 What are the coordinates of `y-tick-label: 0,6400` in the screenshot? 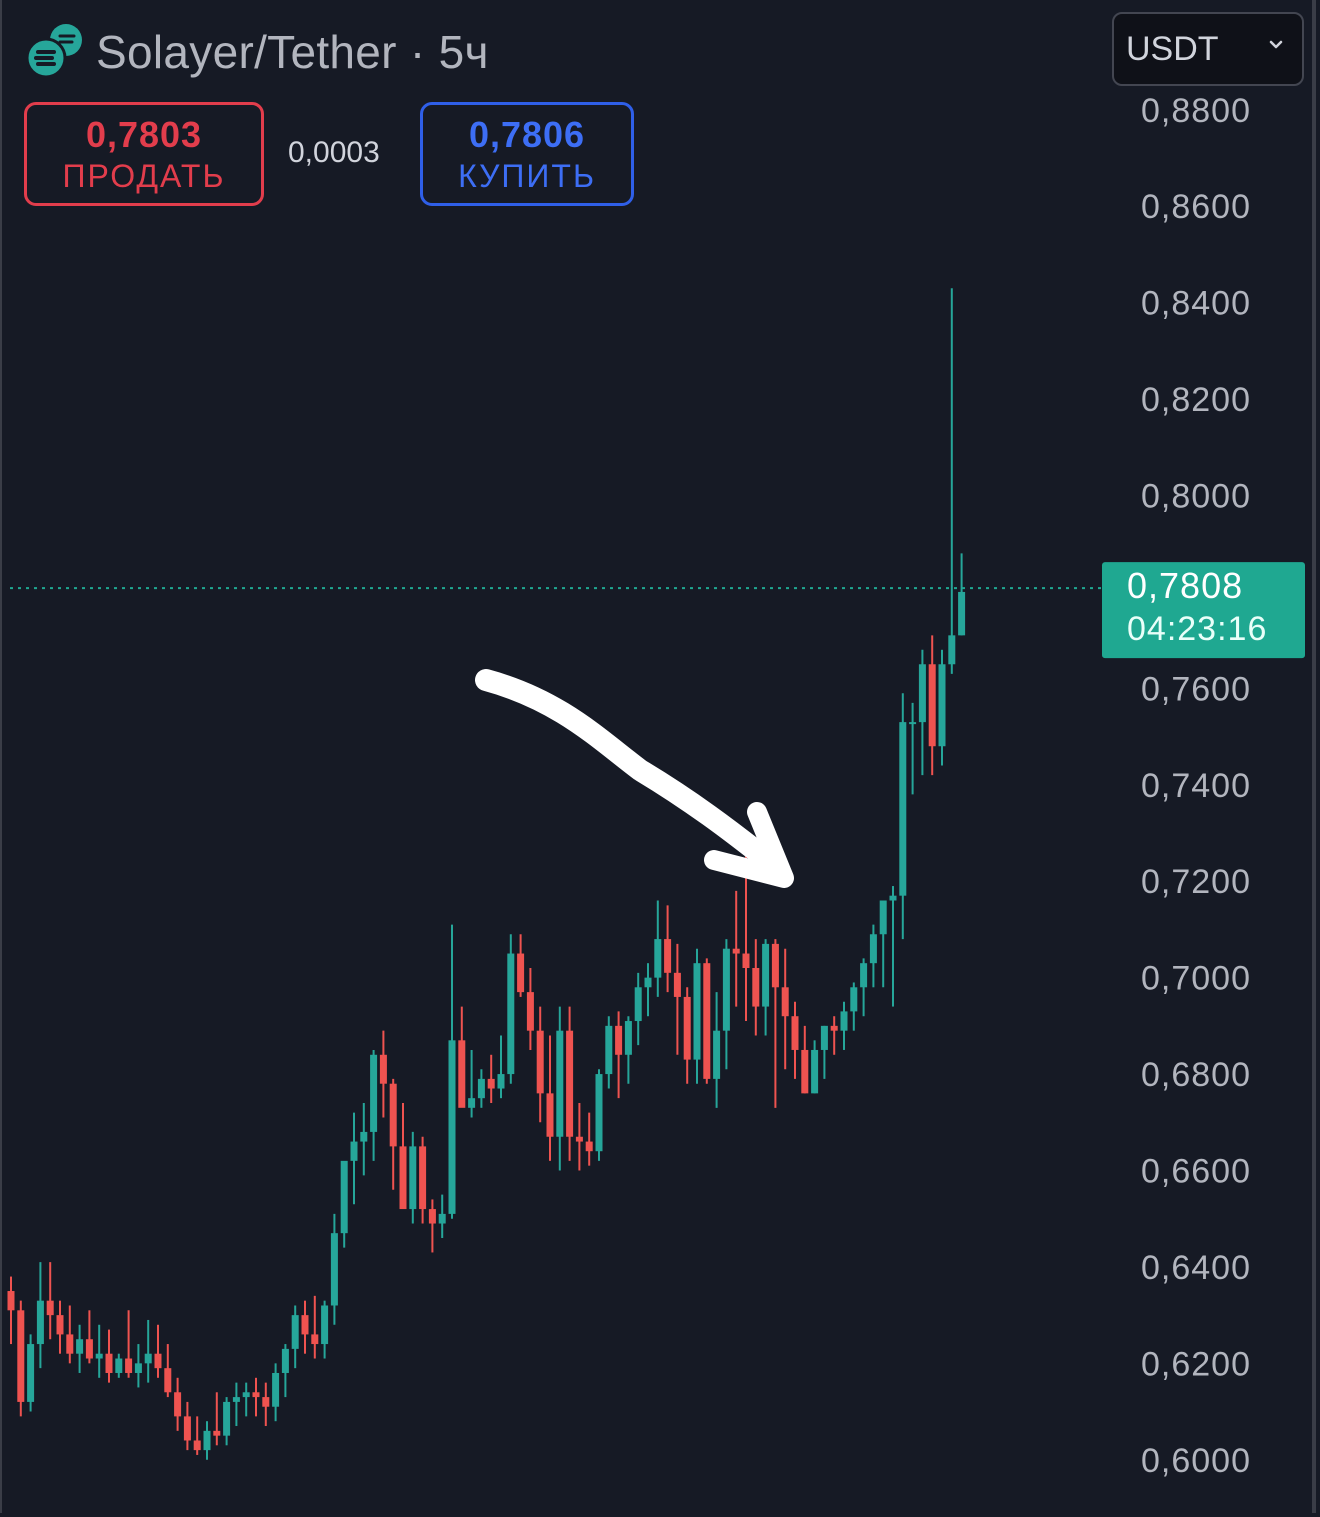 It's located at (1196, 1268).